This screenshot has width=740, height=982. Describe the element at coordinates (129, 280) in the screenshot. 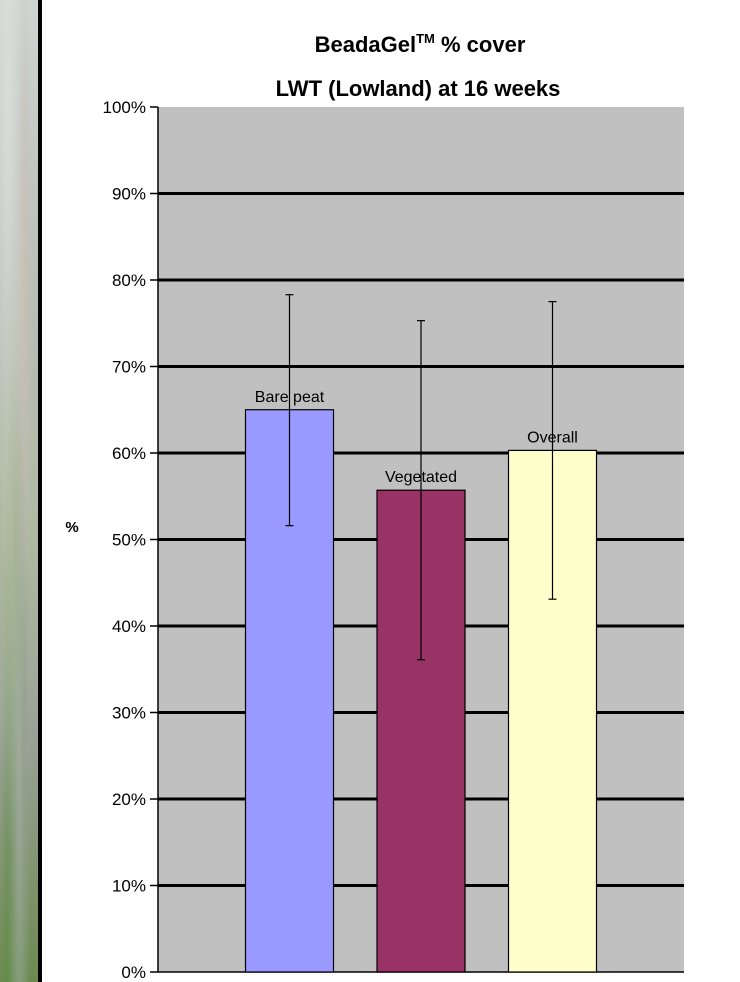

I see `y-tick-label: 80%` at that location.